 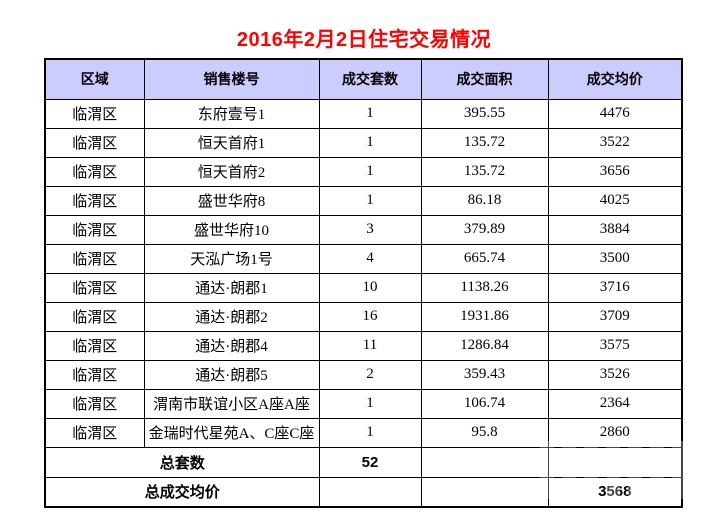 I want to click on table-row: 临渭区 盛世华府8 1 86.18 4025, so click(x=363, y=200).